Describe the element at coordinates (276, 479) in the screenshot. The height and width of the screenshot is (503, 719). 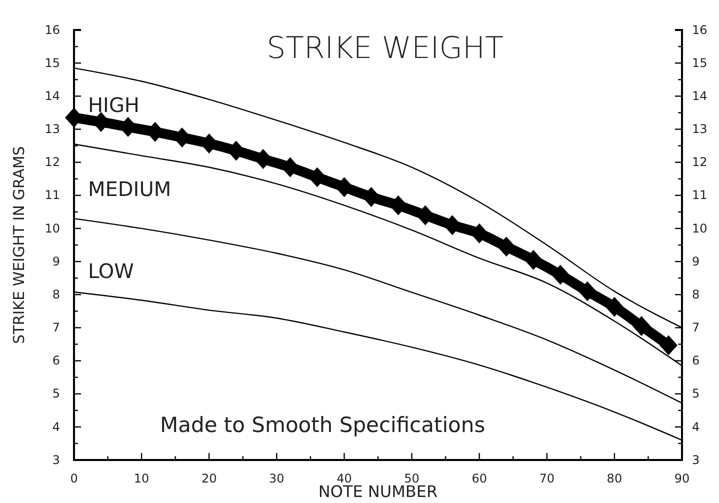
I see `x-tick-label: 30` at that location.